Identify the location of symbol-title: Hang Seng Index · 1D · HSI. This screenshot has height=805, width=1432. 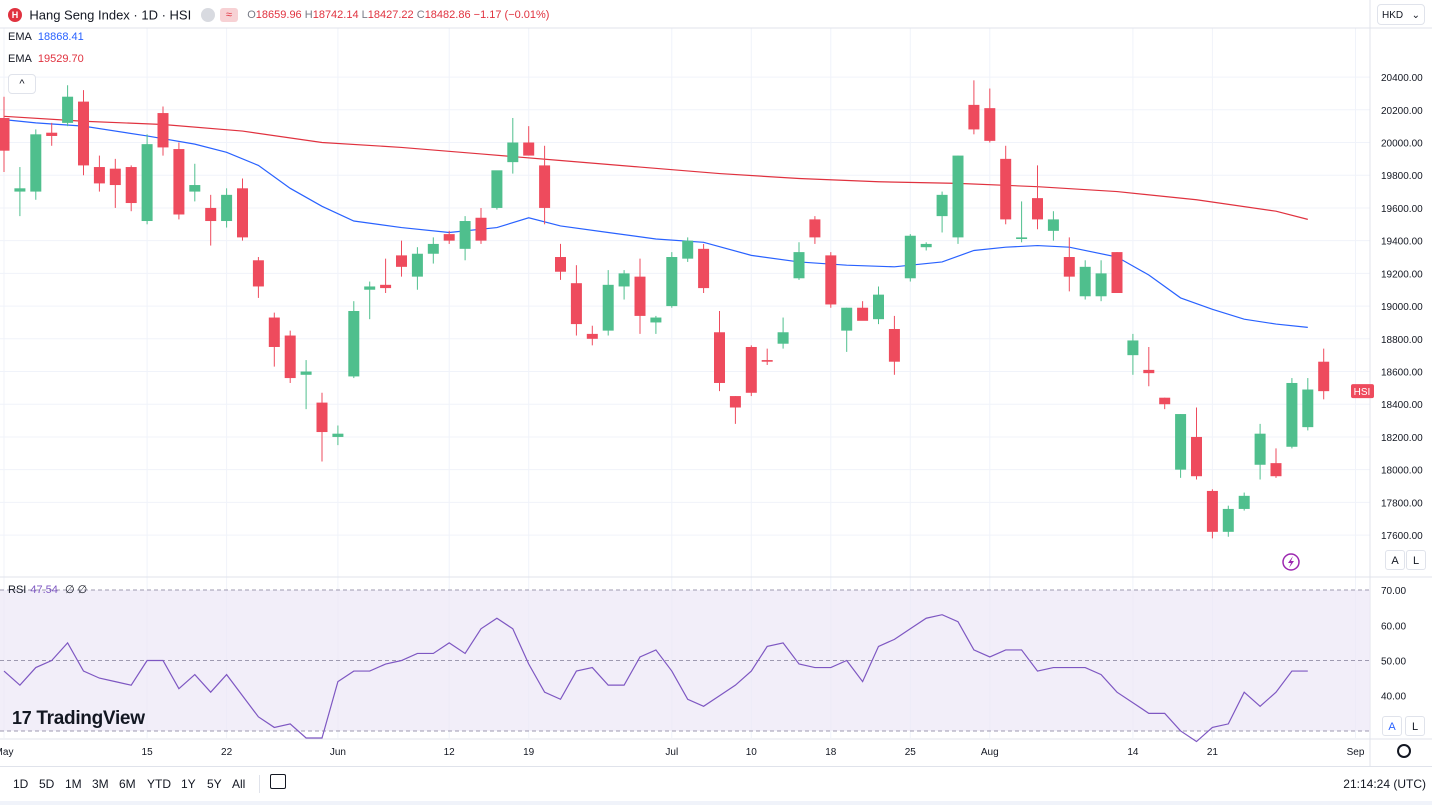
(110, 15).